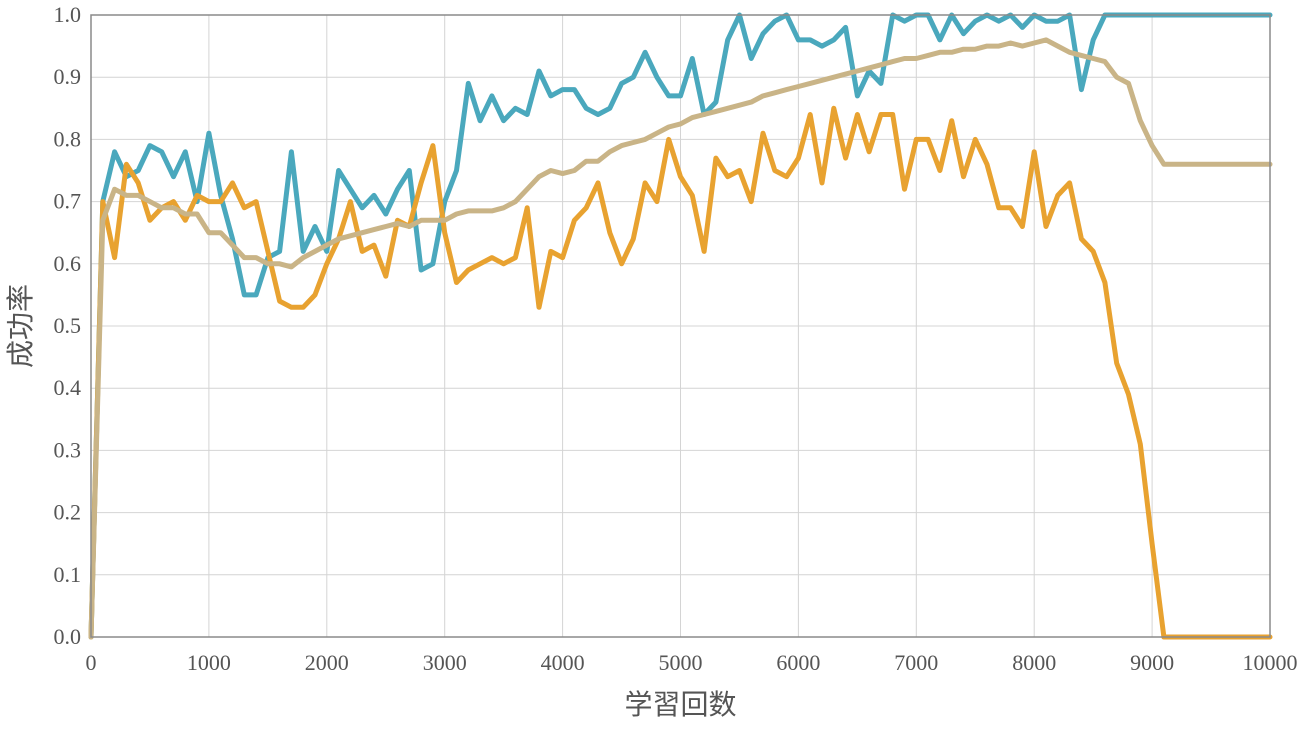 Image resolution: width=1303 pixels, height=735 pixels. Describe the element at coordinates (91, 662) in the screenshot. I see `x-tick-label: 0` at that location.